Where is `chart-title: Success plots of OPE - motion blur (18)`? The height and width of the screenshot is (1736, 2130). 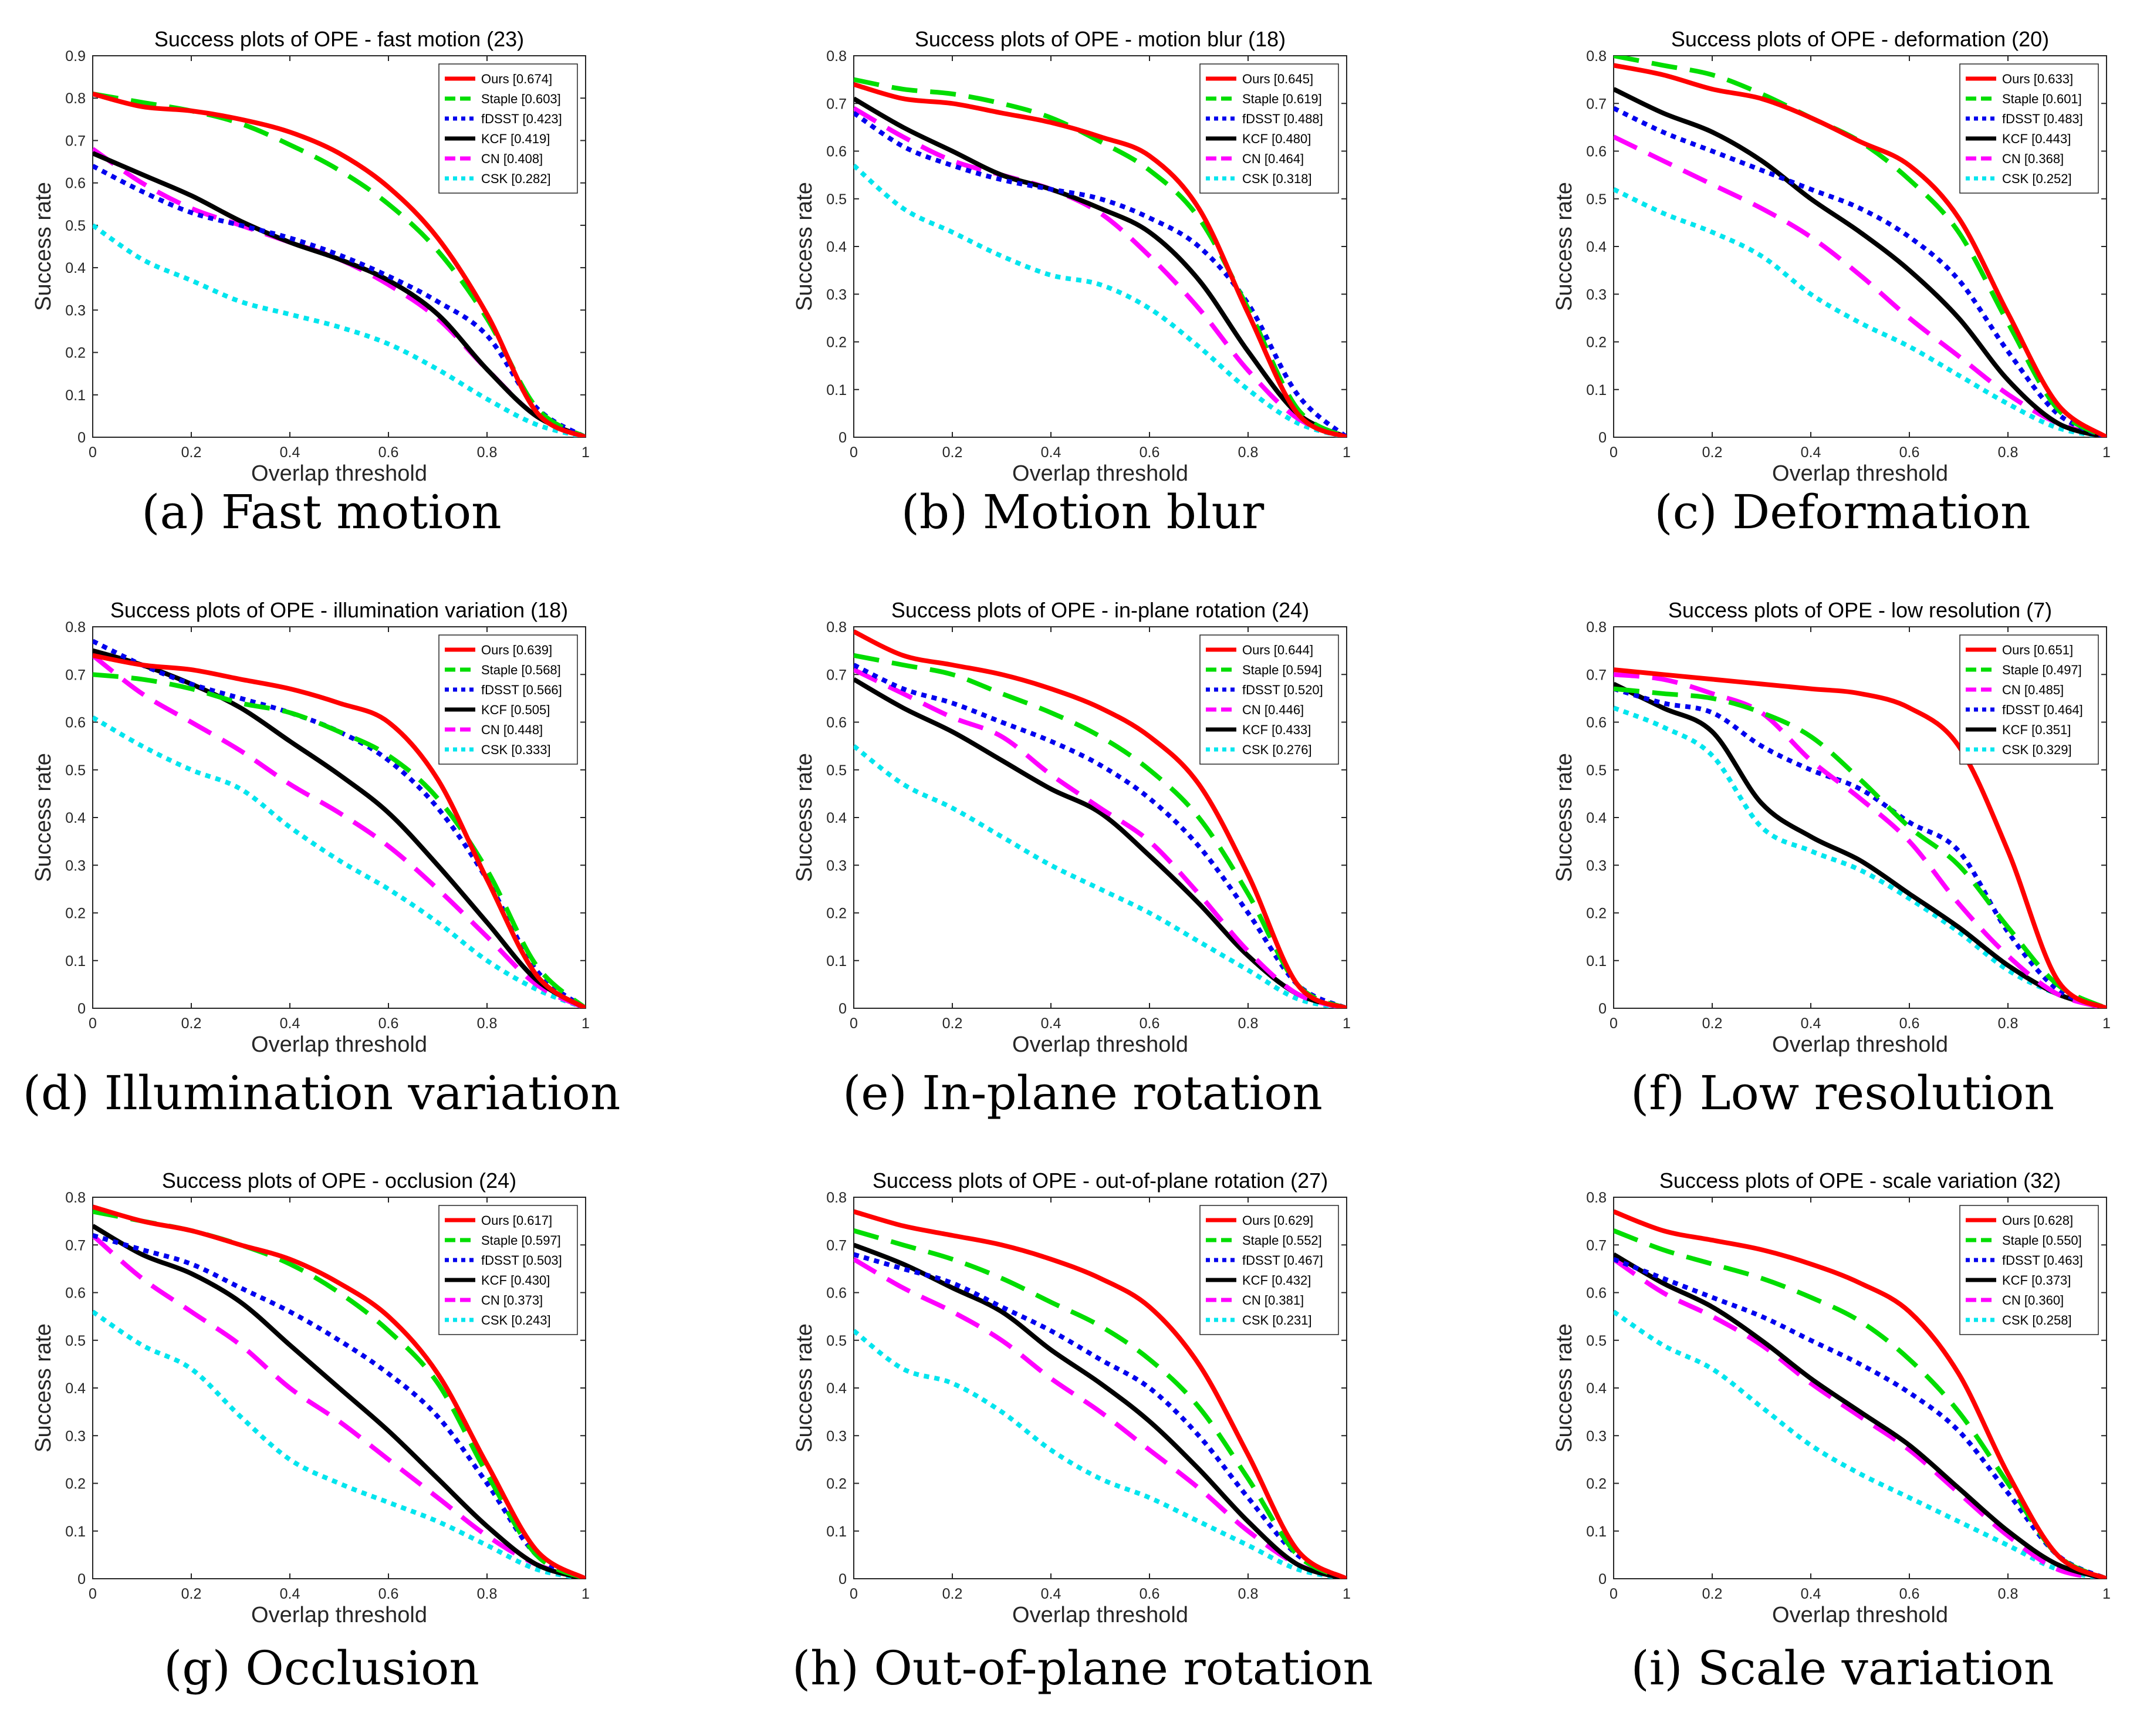
chart-title: Success plots of OPE - motion blur (18) is located at coordinates (1100, 39).